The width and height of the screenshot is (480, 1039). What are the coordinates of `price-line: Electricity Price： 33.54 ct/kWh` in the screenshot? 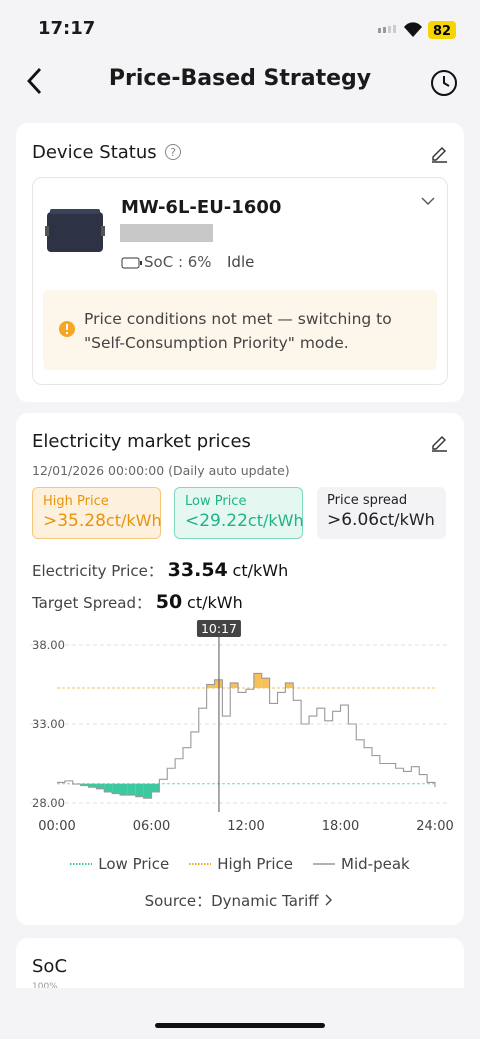 It's located at (160, 570).